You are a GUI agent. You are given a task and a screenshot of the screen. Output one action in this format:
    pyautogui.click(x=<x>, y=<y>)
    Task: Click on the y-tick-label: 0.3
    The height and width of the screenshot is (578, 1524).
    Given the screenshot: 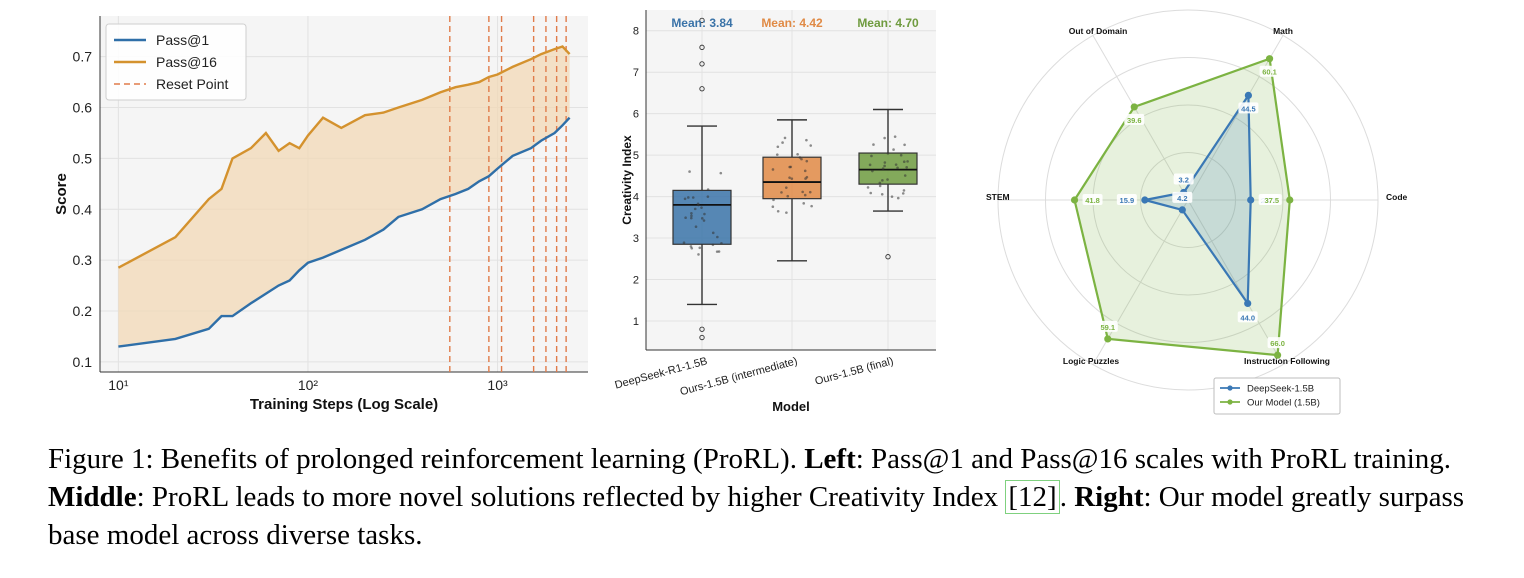 What is the action you would take?
    pyautogui.click(x=83, y=260)
    